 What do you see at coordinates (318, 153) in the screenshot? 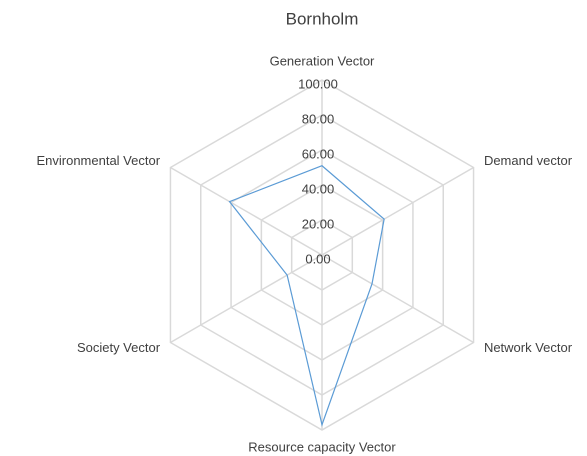
I see `r-tick-label: 60.00` at bounding box center [318, 153].